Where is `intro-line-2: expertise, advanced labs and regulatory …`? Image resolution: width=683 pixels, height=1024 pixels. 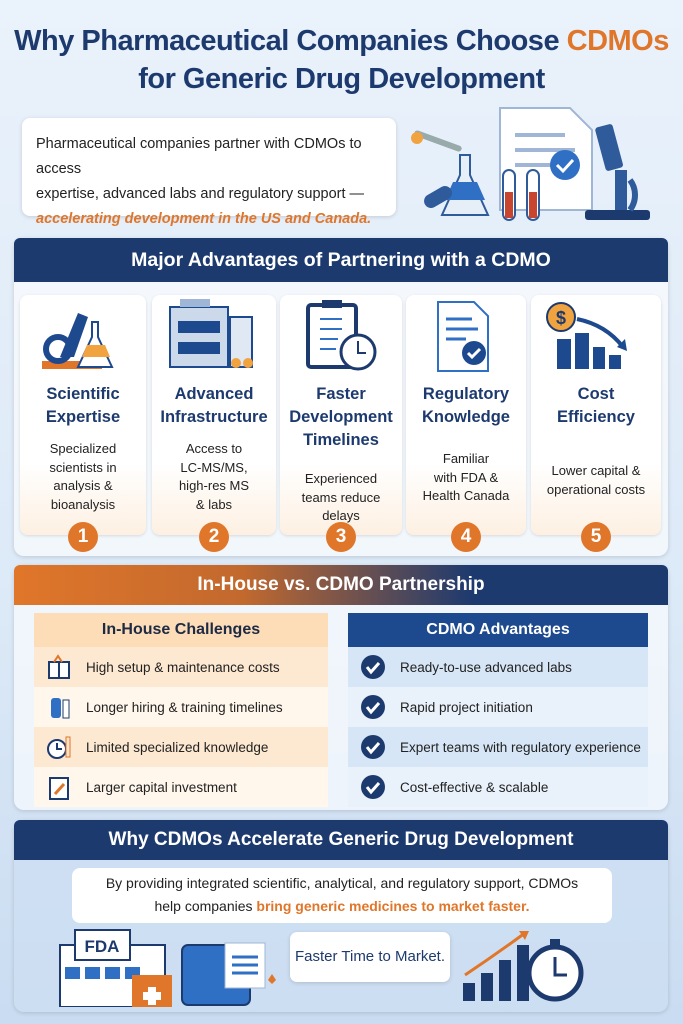
intro-line-2: expertise, advanced labs and regulatory … is located at coordinates (200, 194).